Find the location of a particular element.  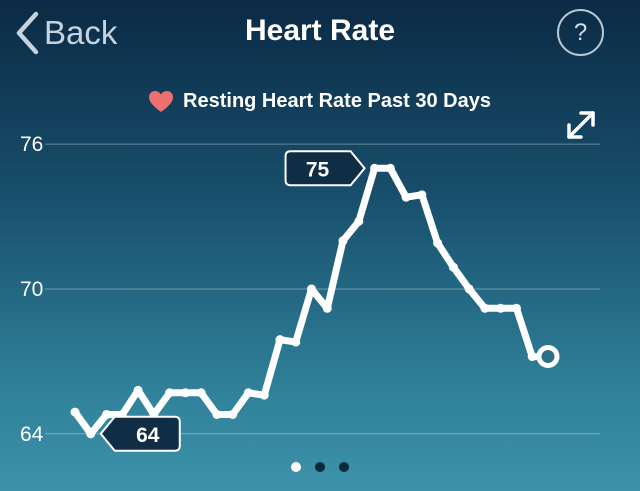

back-label: Back is located at coordinates (81, 32).